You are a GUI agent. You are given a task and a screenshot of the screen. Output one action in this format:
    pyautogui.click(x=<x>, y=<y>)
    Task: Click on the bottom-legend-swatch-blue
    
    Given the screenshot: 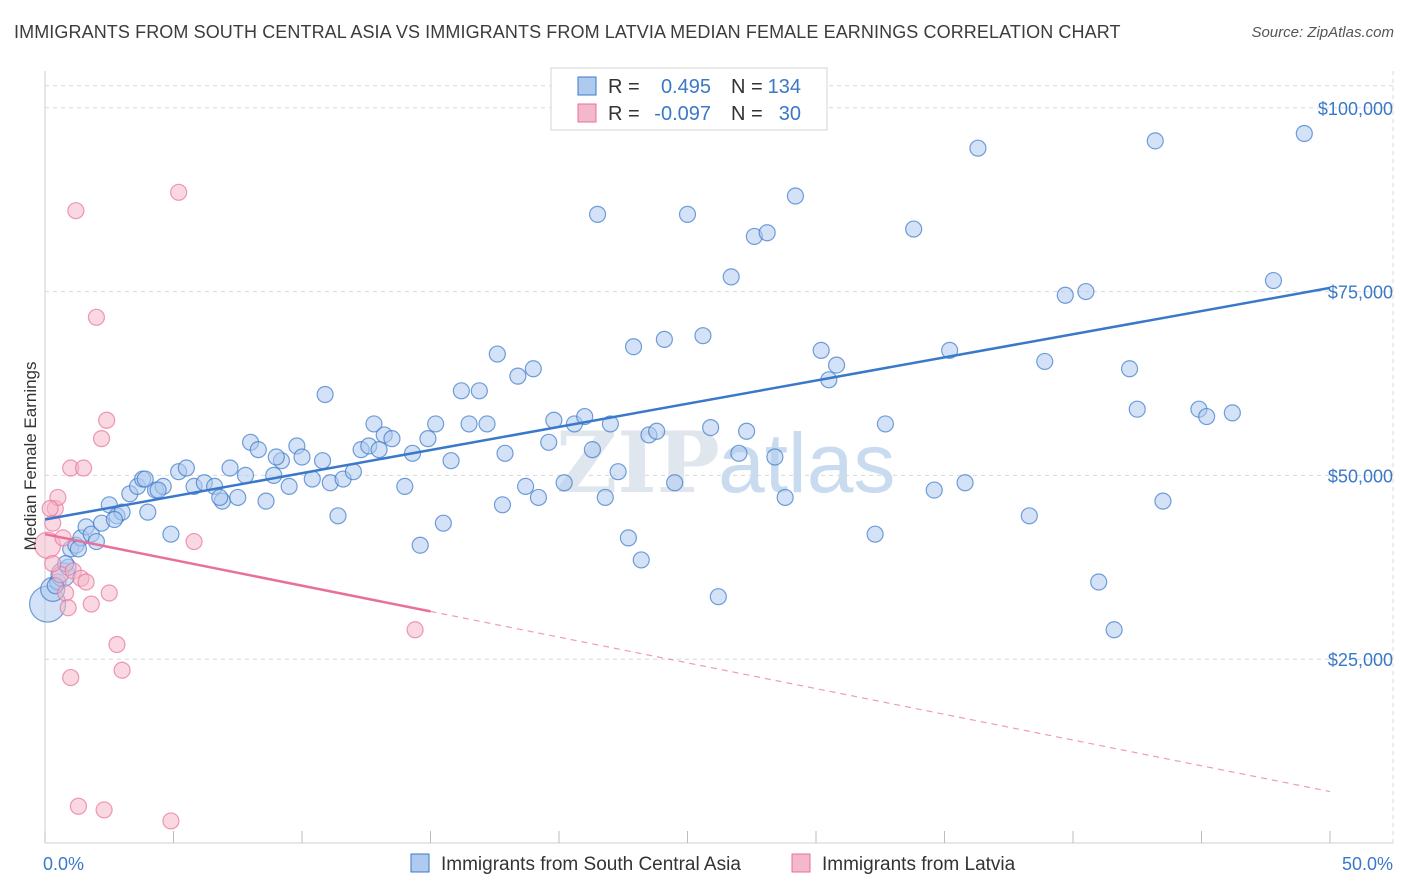 What is the action you would take?
    pyautogui.click(x=420, y=863)
    